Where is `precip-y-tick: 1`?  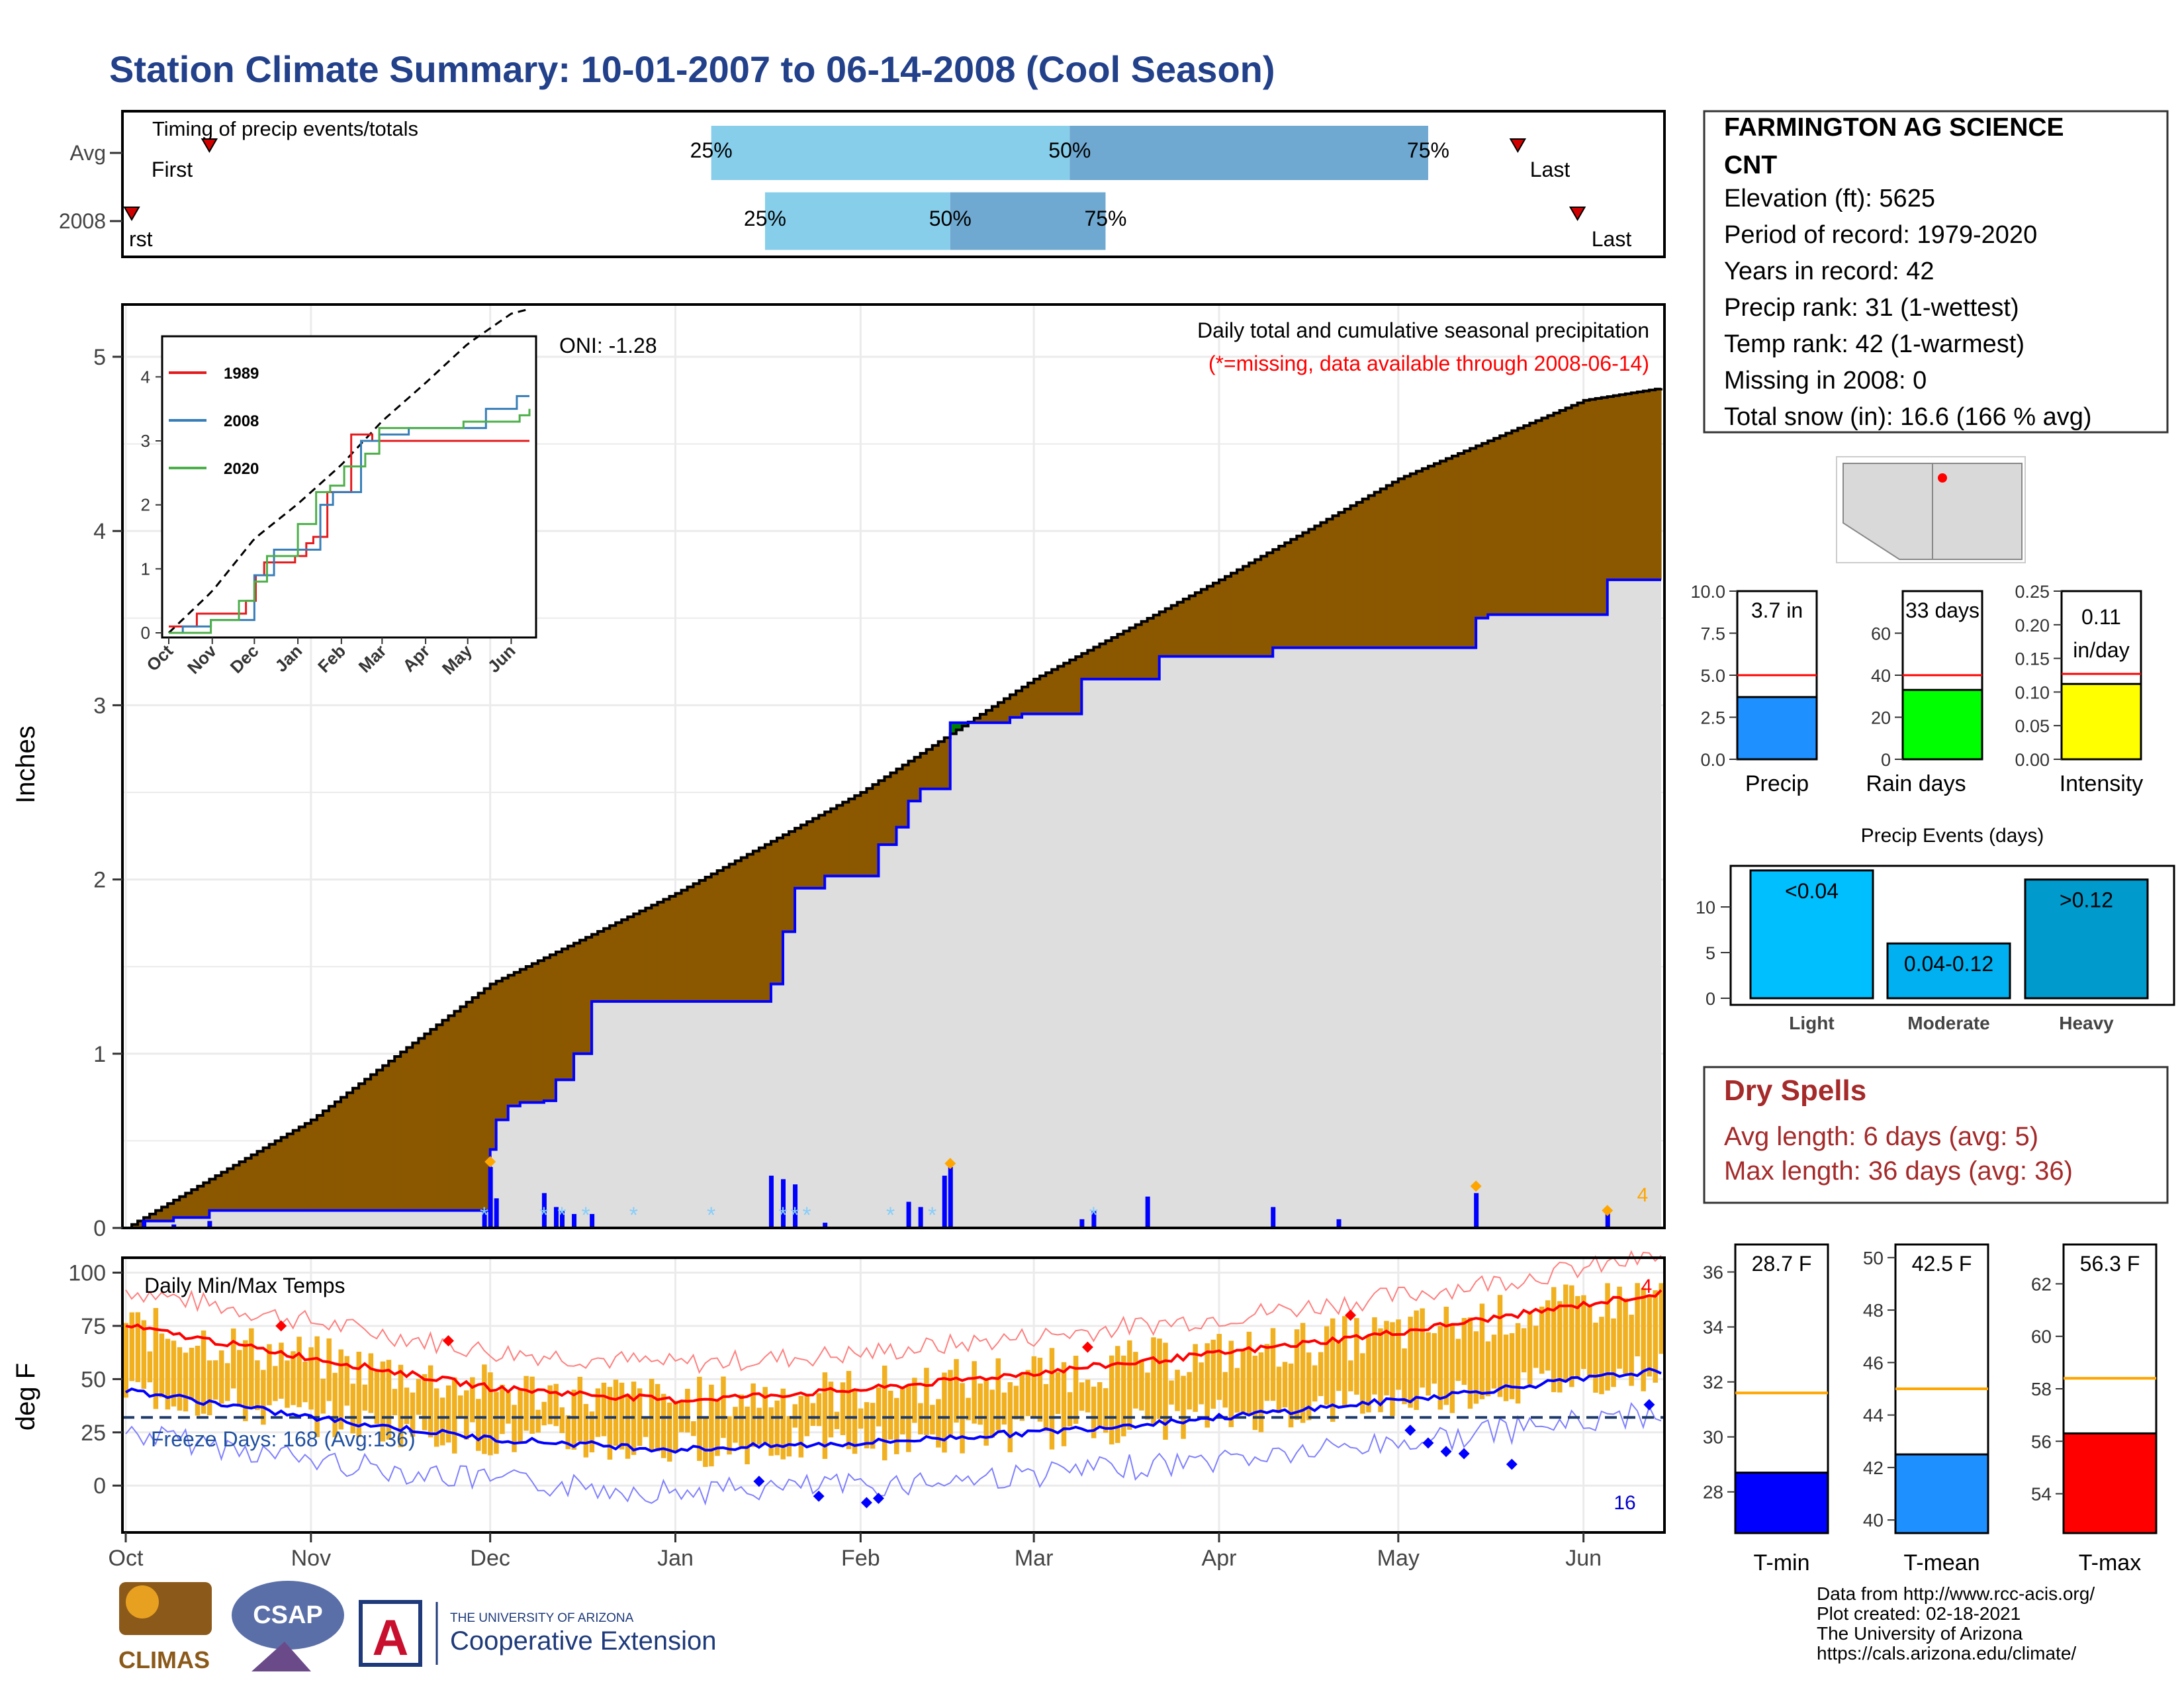
precip-y-tick: 1 is located at coordinates (100, 1054).